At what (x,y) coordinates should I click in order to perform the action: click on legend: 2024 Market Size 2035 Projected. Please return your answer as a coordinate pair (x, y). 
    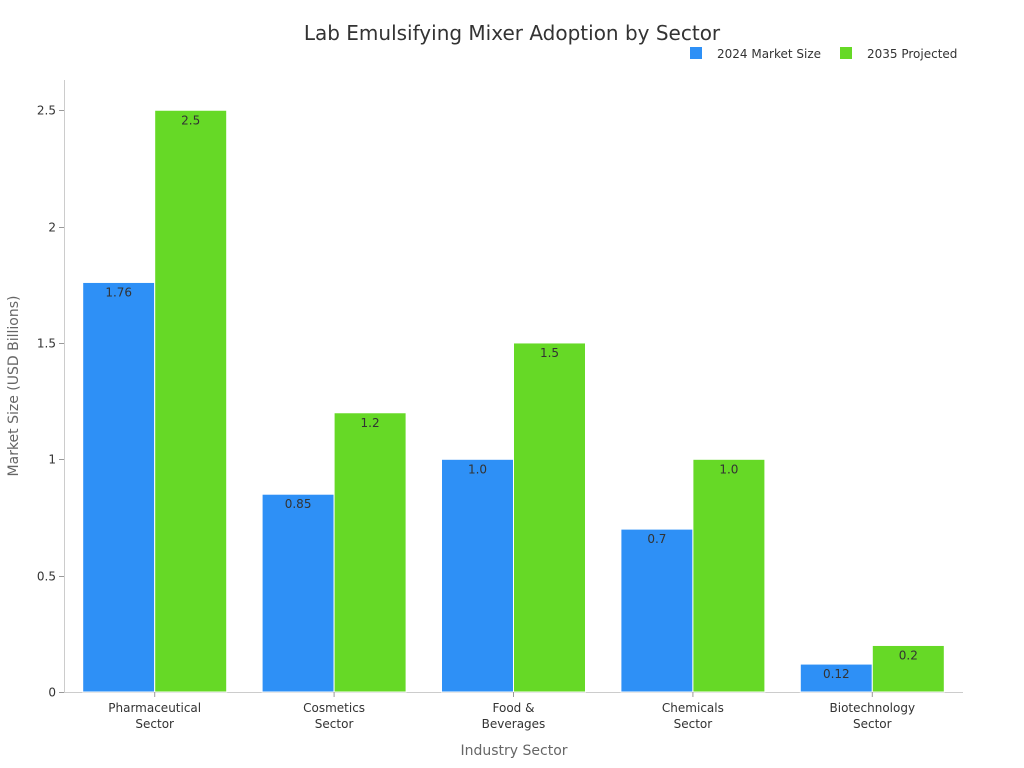
    Looking at the image, I should click on (823, 54).